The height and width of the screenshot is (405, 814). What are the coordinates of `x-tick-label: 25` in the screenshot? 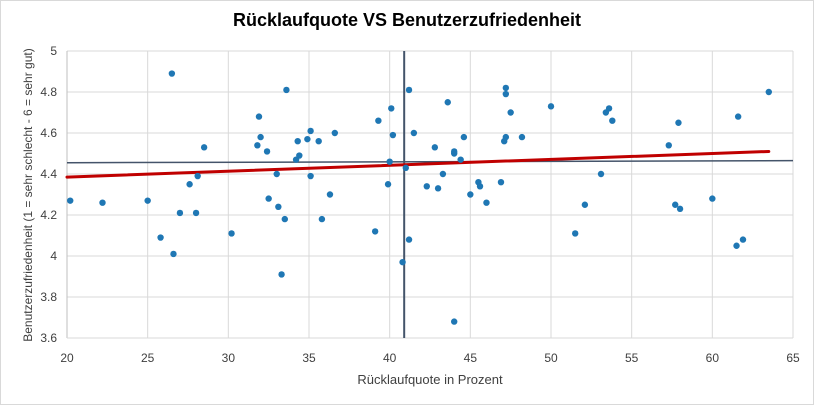 It's located at (148, 358).